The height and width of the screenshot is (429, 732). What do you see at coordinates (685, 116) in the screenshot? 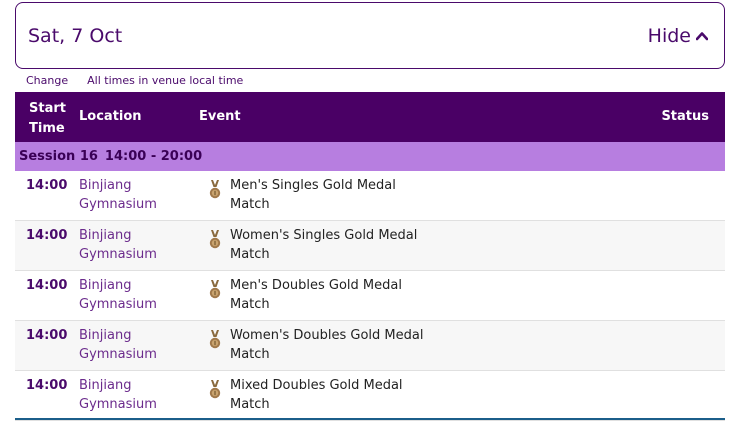
I see `column-header-status: Status` at bounding box center [685, 116].